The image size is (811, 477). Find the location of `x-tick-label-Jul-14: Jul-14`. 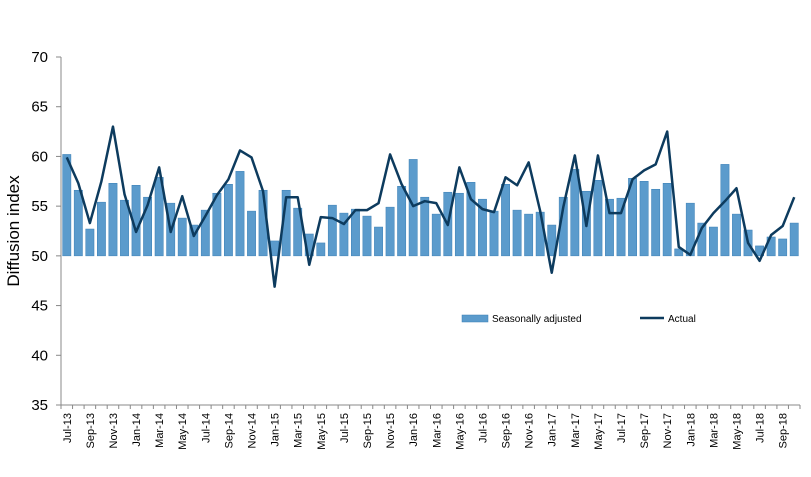

x-tick-label-Jul-14: Jul-14 is located at coordinates (206, 428).